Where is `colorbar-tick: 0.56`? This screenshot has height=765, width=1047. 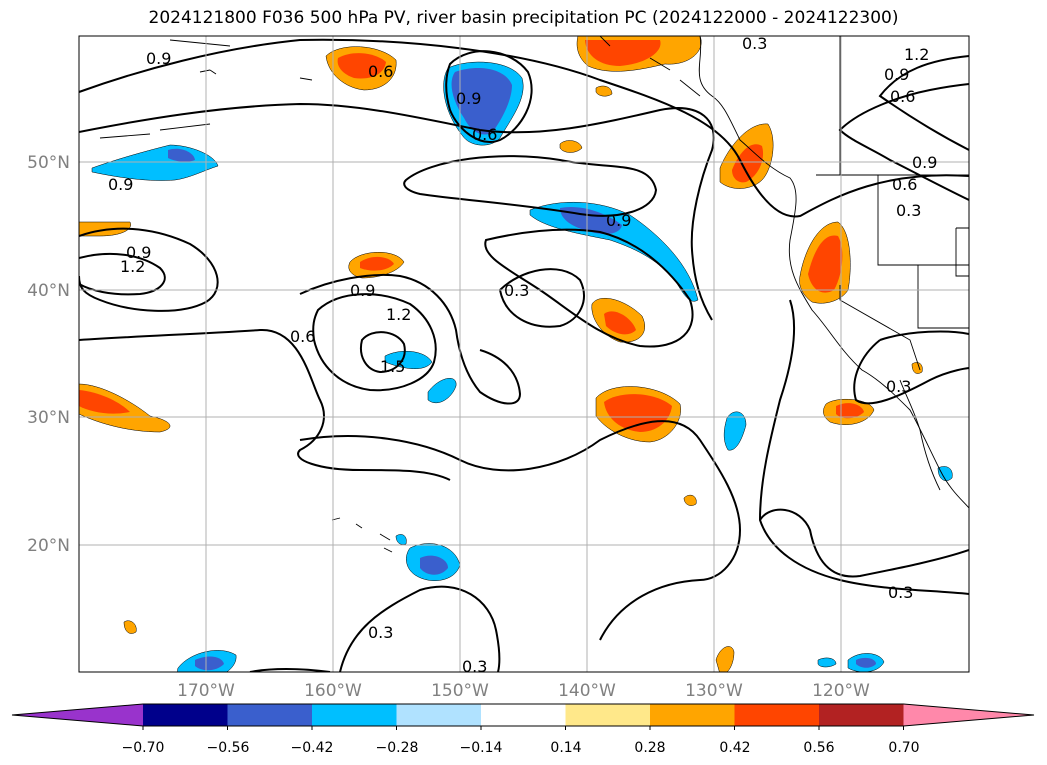 colorbar-tick: 0.56 is located at coordinates (818, 748).